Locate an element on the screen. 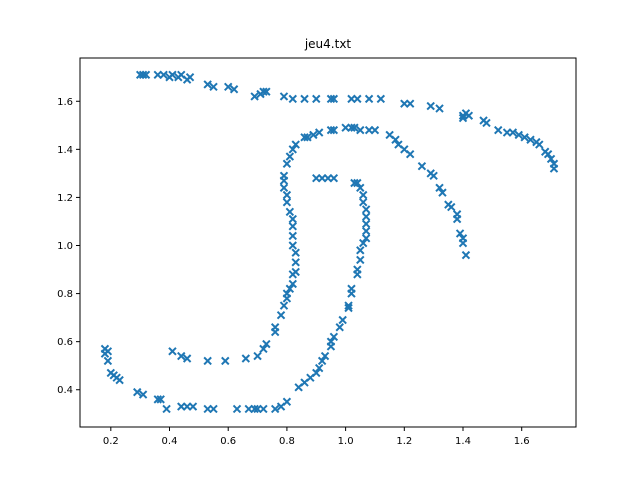  y-tick-label: 0.8 is located at coordinates (65, 294).